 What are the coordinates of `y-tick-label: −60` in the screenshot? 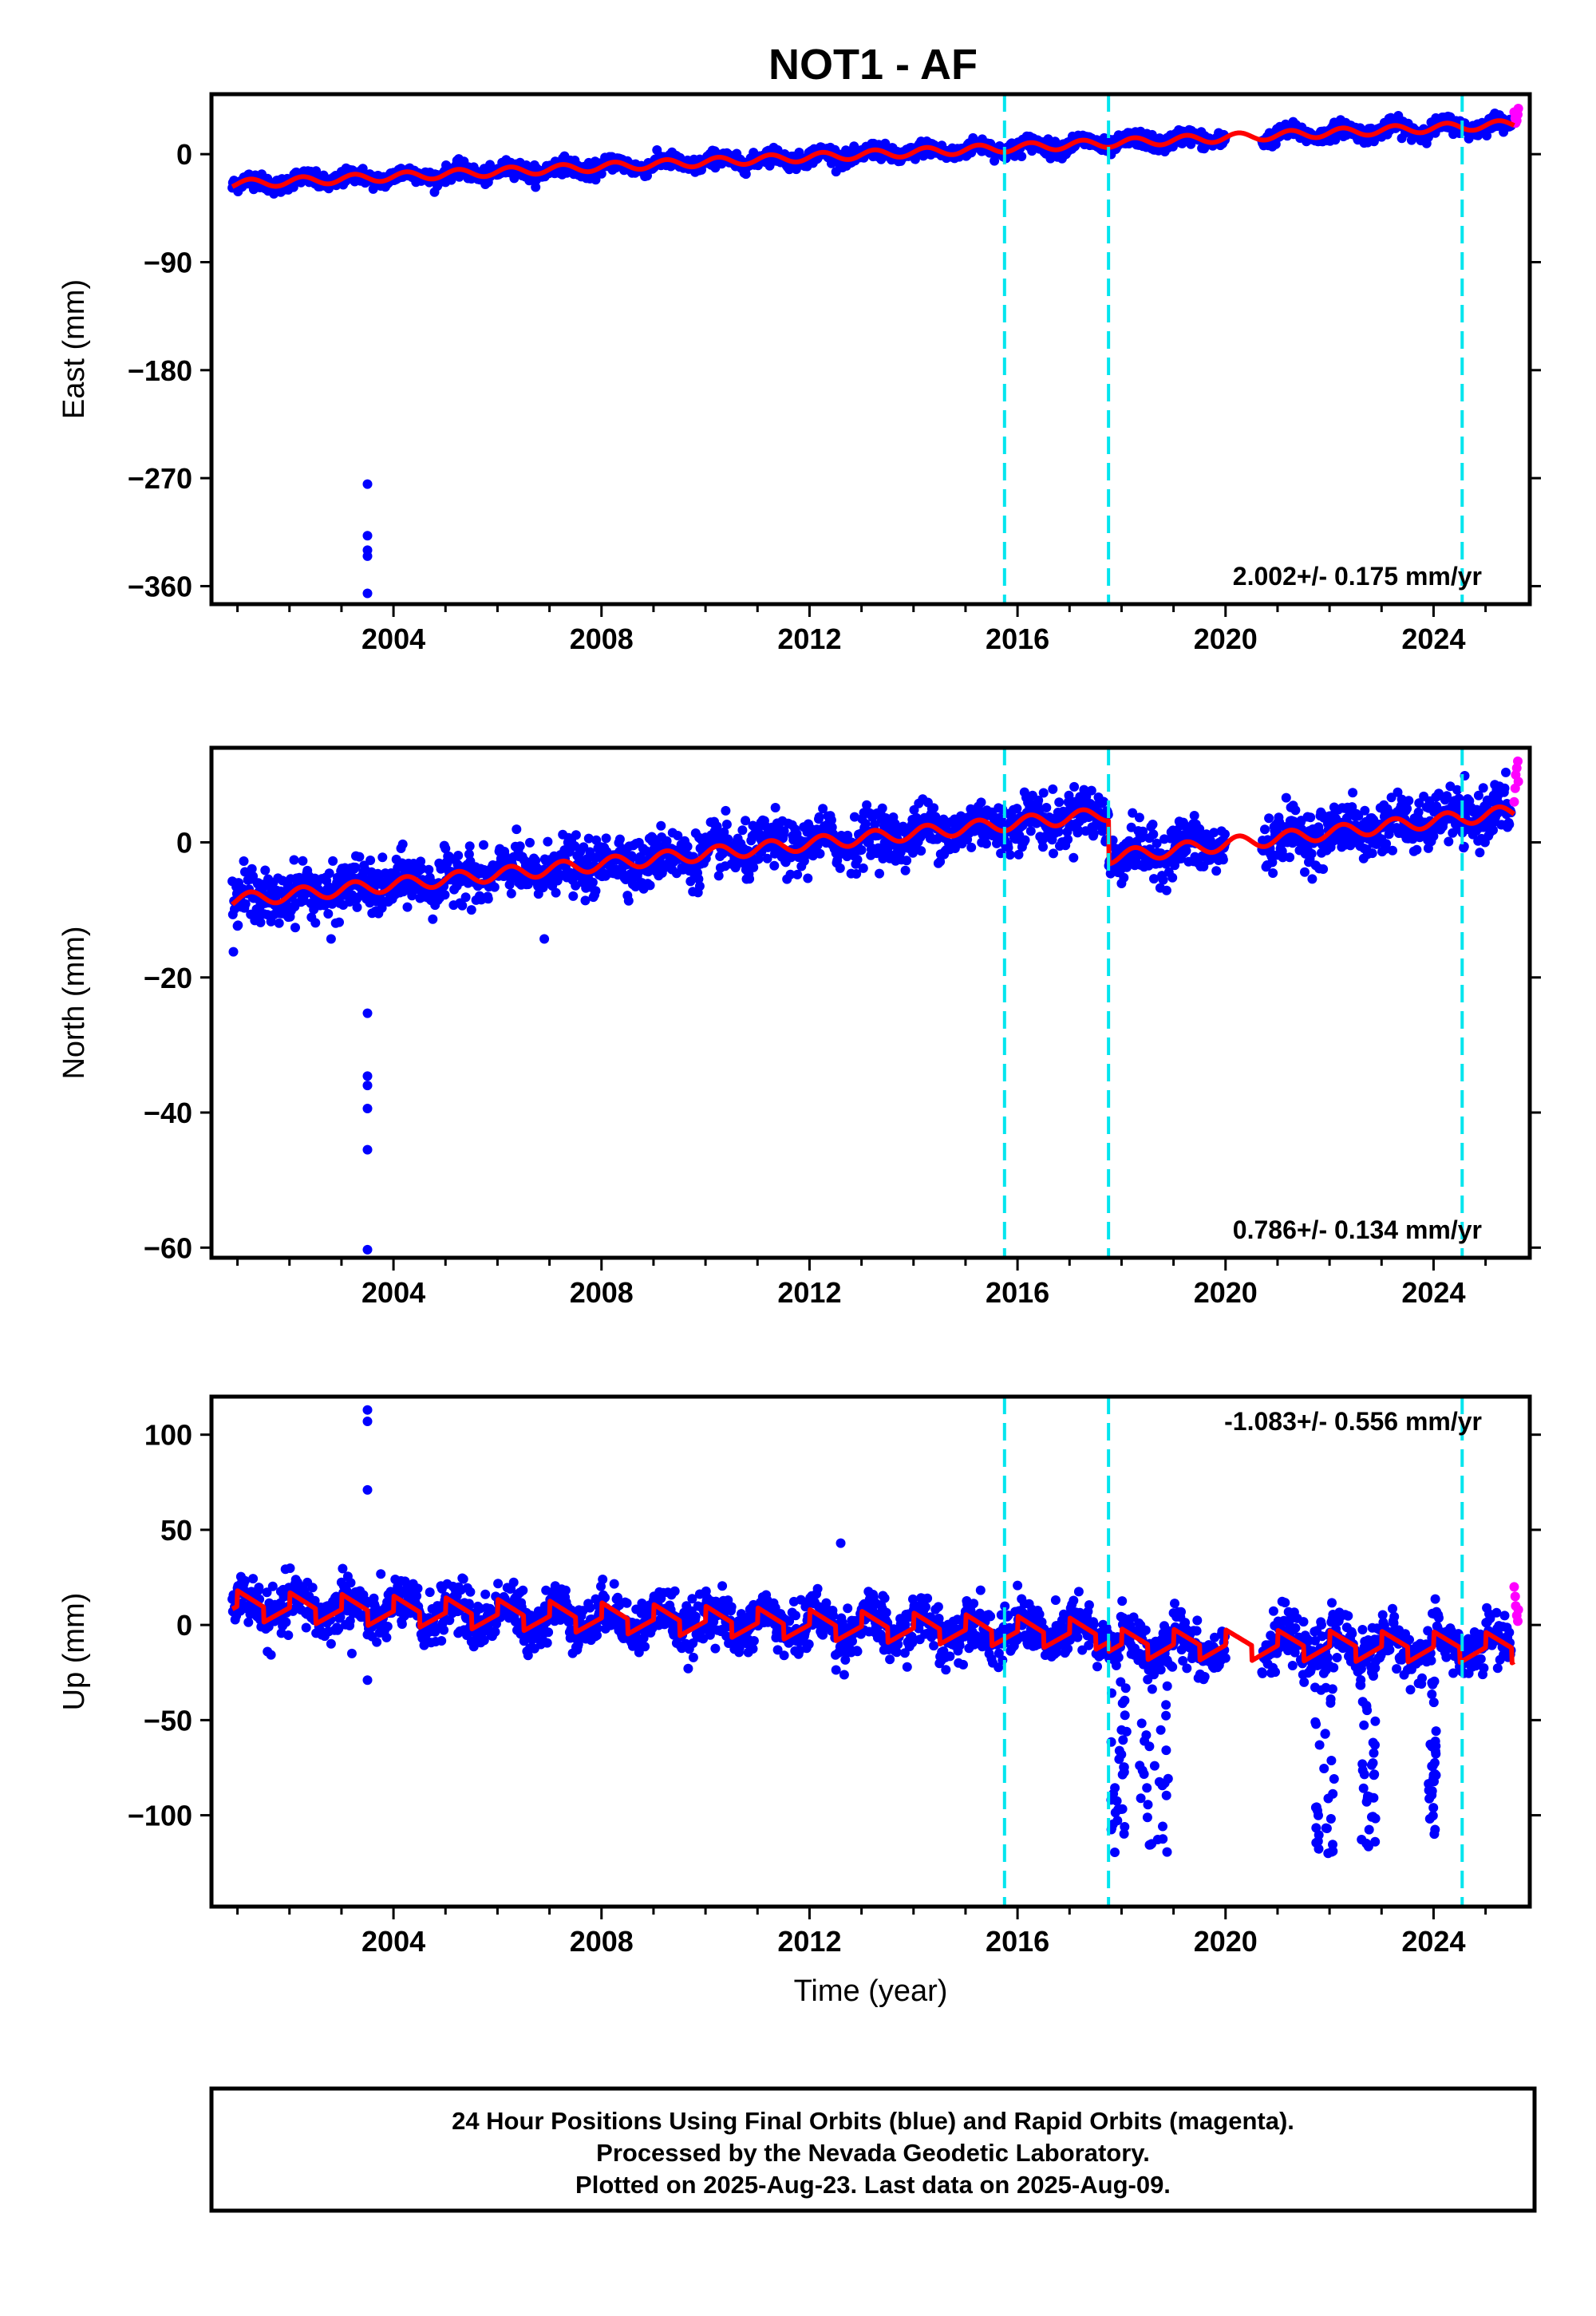 It's located at (168, 1247).